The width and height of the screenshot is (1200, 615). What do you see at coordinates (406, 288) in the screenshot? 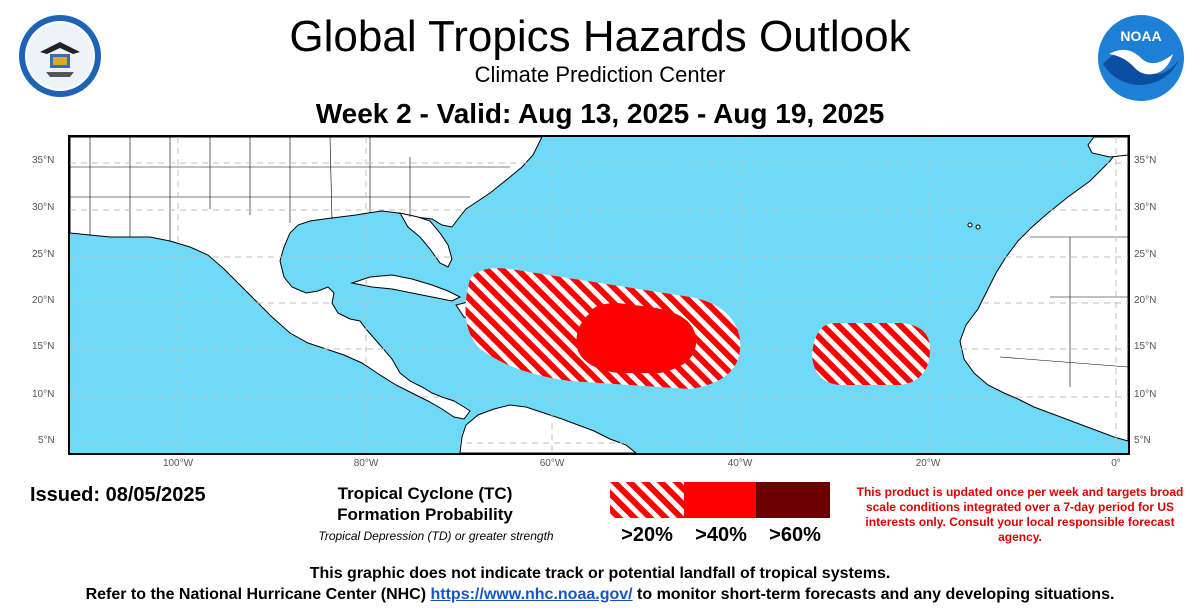
I see `cuba-land` at bounding box center [406, 288].